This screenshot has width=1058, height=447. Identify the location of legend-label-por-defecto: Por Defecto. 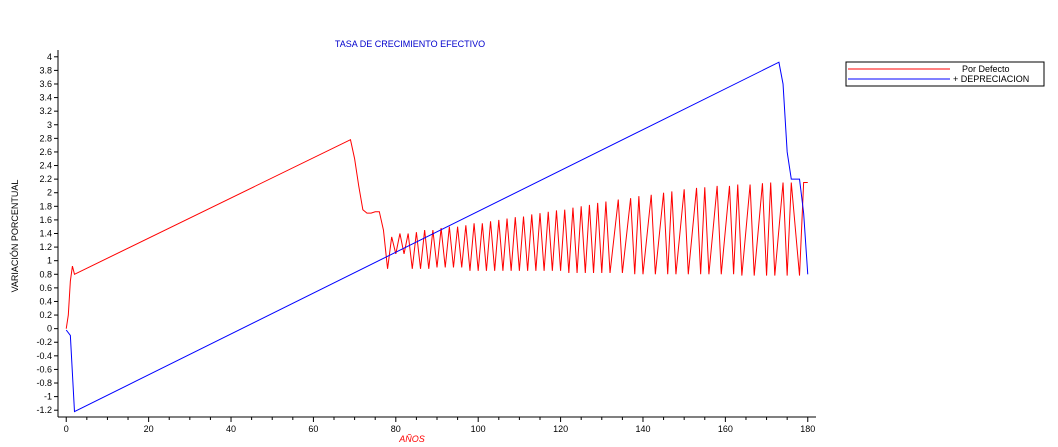
(986, 69).